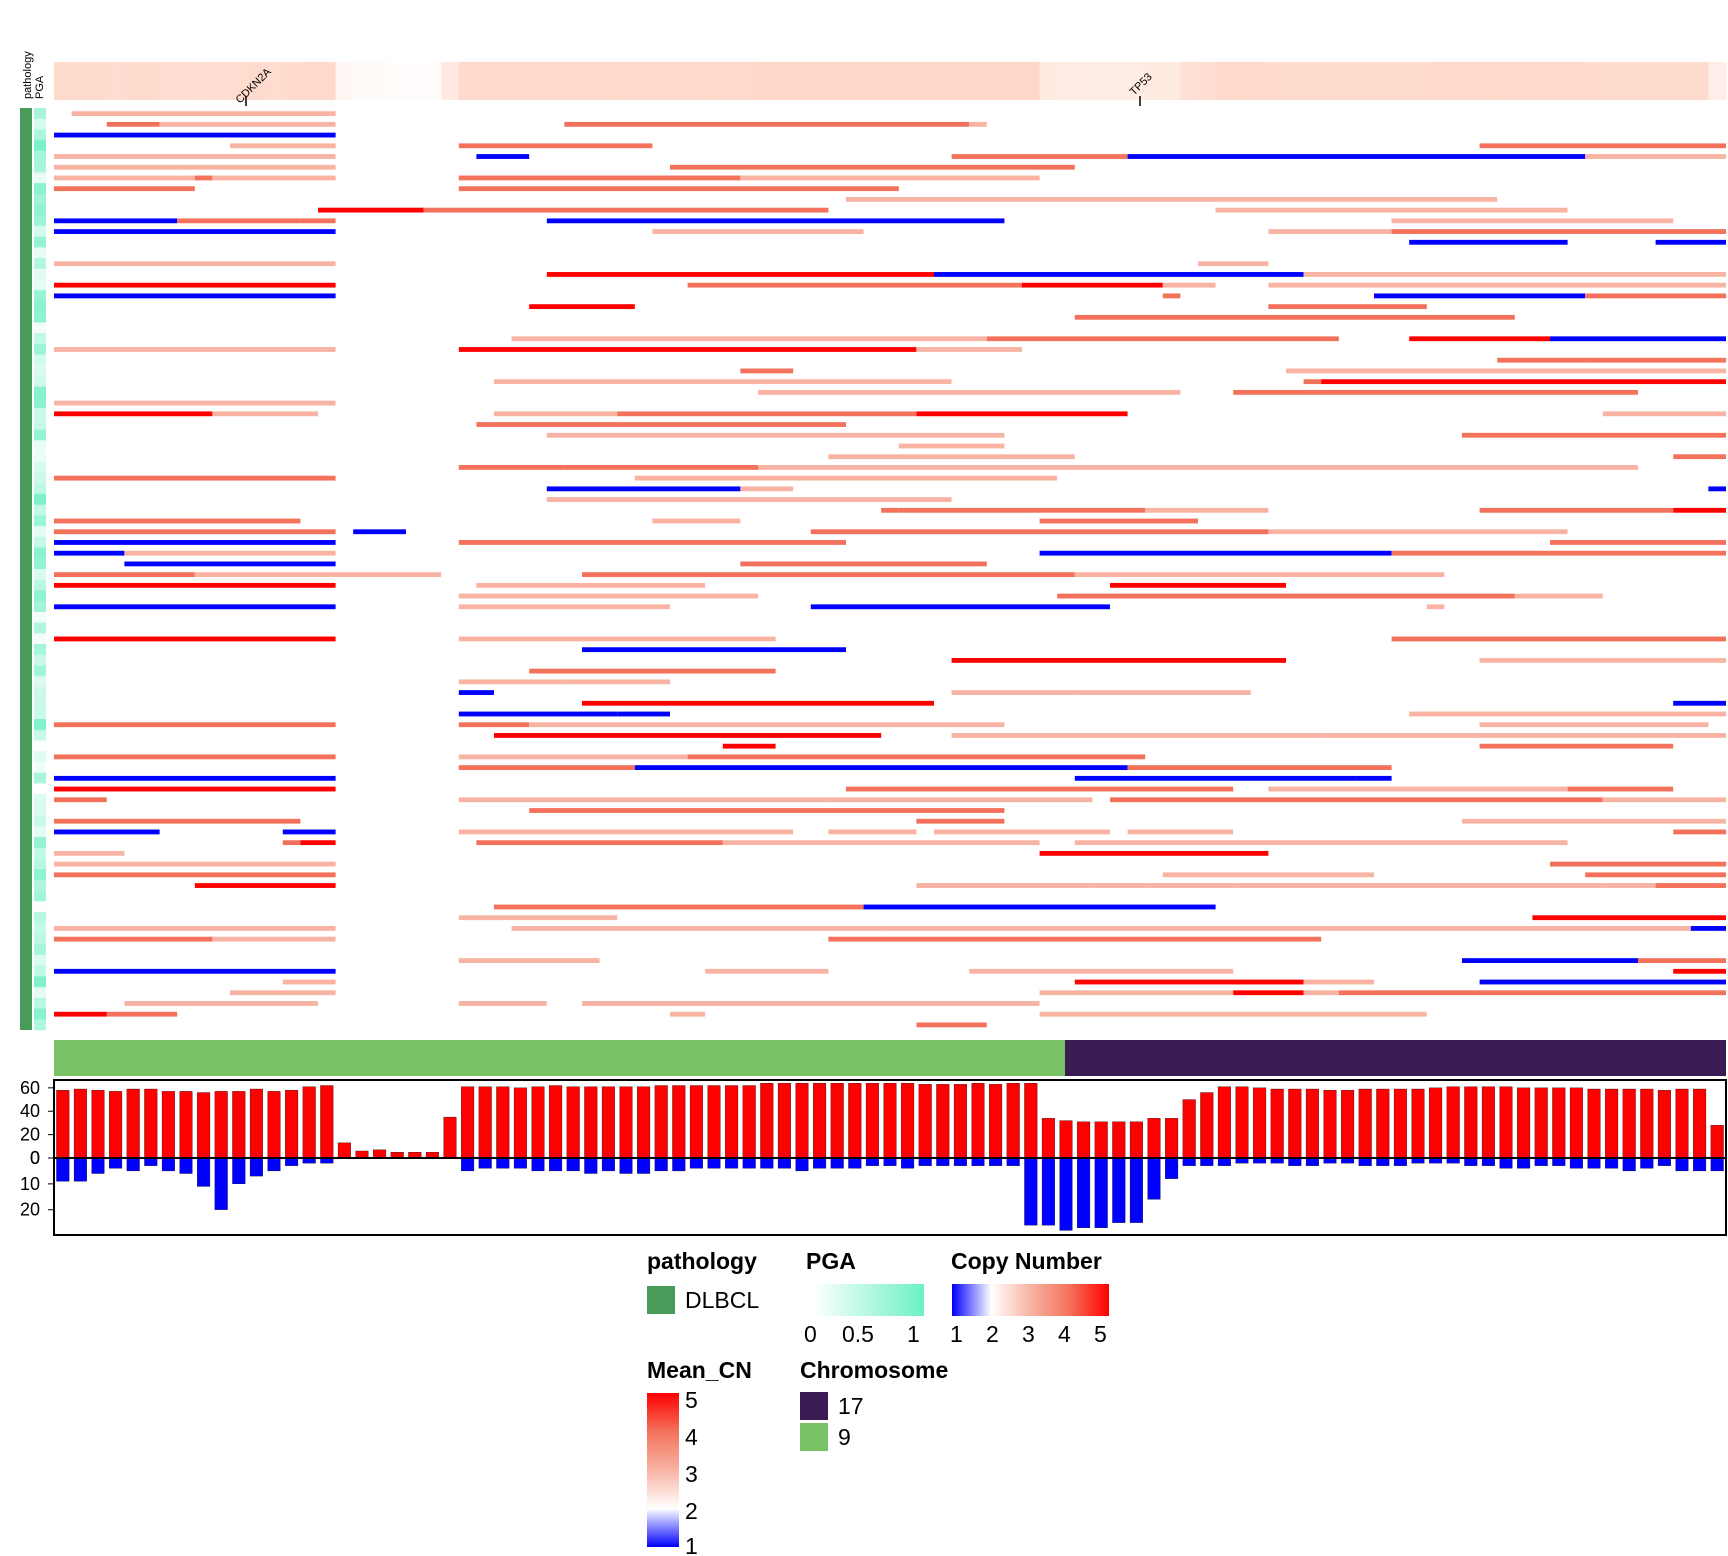 The height and width of the screenshot is (1556, 1728). I want to click on chromosome-9-segment, so click(559, 1058).